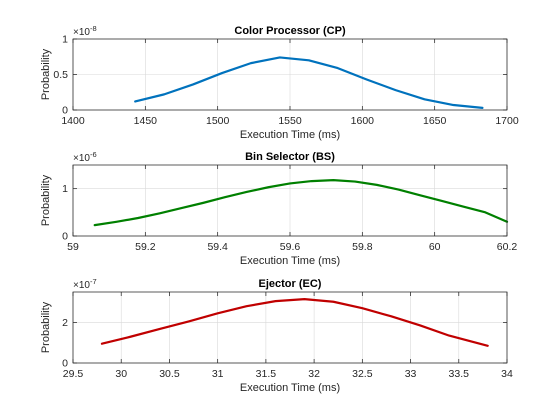  Describe the element at coordinates (218, 121) in the screenshot. I see `x-tick-label: 1500` at that location.